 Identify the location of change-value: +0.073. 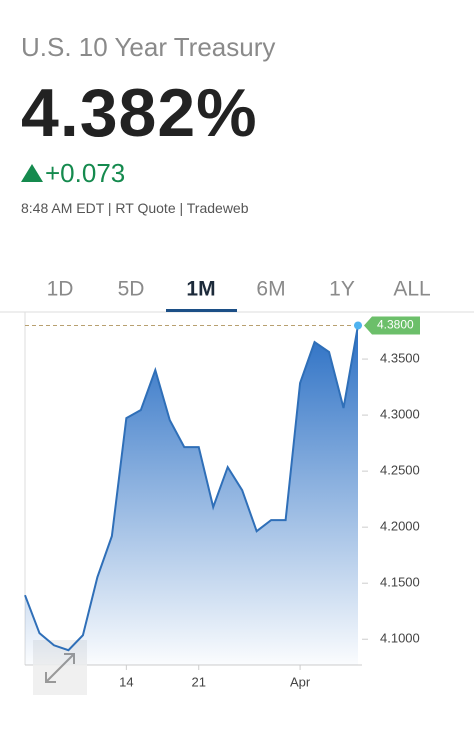
(85, 173).